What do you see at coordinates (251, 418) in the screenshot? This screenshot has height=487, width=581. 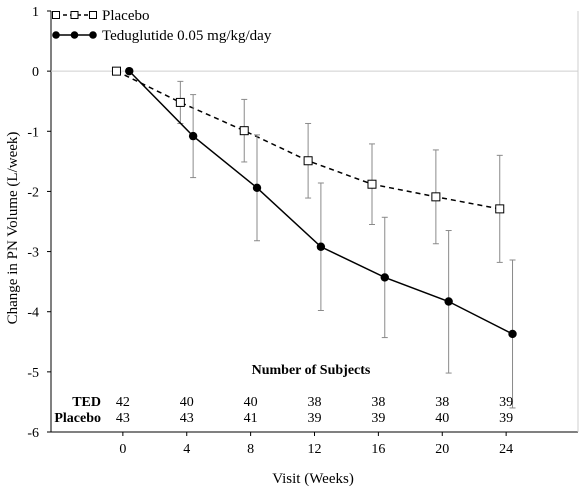 I see `subjects-count: 41` at bounding box center [251, 418].